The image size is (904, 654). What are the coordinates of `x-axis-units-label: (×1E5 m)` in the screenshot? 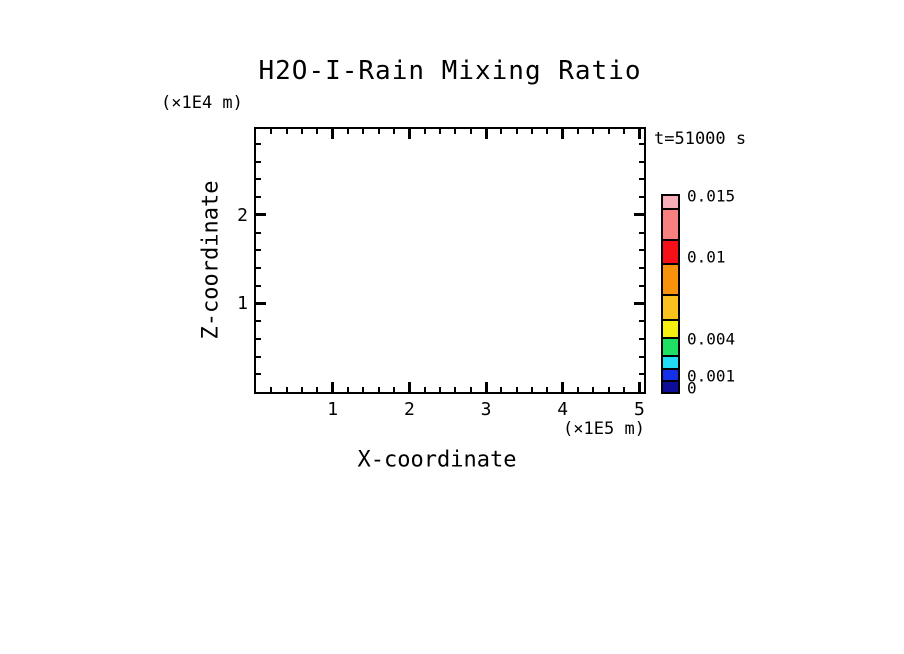 It's located at (604, 429).